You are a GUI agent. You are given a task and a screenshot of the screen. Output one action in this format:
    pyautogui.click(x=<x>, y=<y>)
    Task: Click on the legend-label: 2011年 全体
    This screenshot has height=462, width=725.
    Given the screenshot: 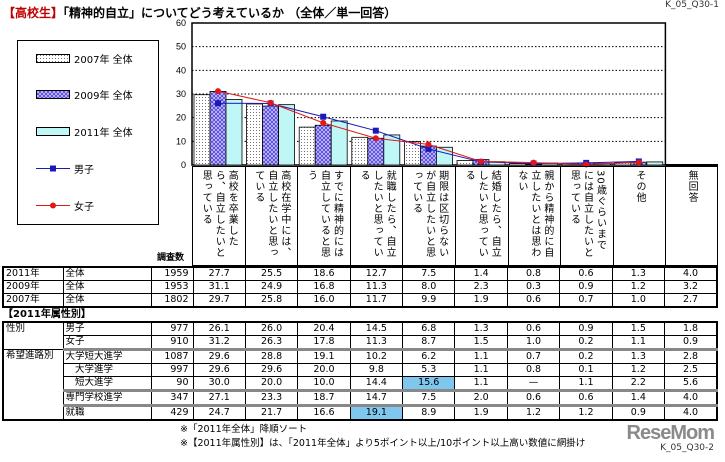 What is the action you would take?
    pyautogui.click(x=103, y=133)
    